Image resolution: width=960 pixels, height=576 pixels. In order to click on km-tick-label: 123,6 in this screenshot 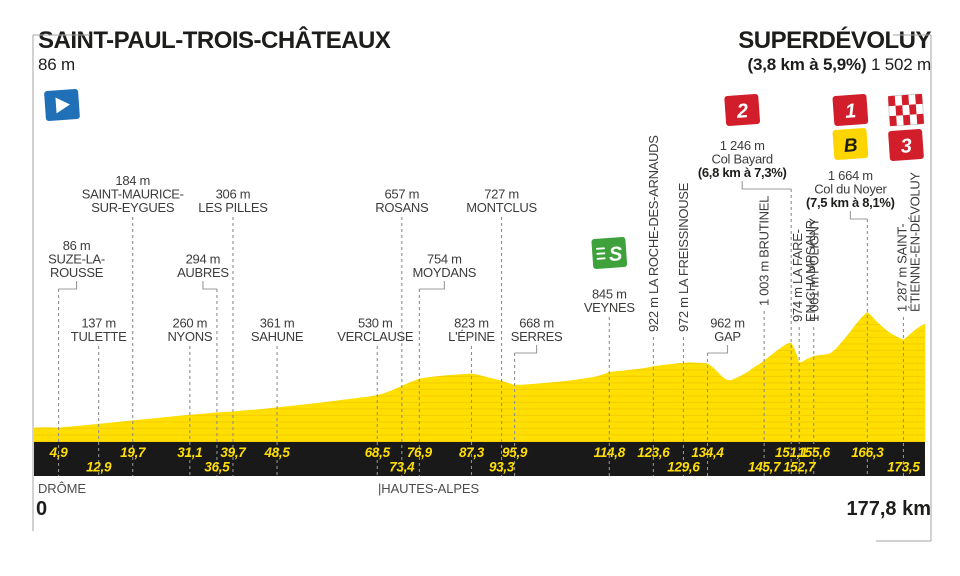, I will do `click(653, 452)`.